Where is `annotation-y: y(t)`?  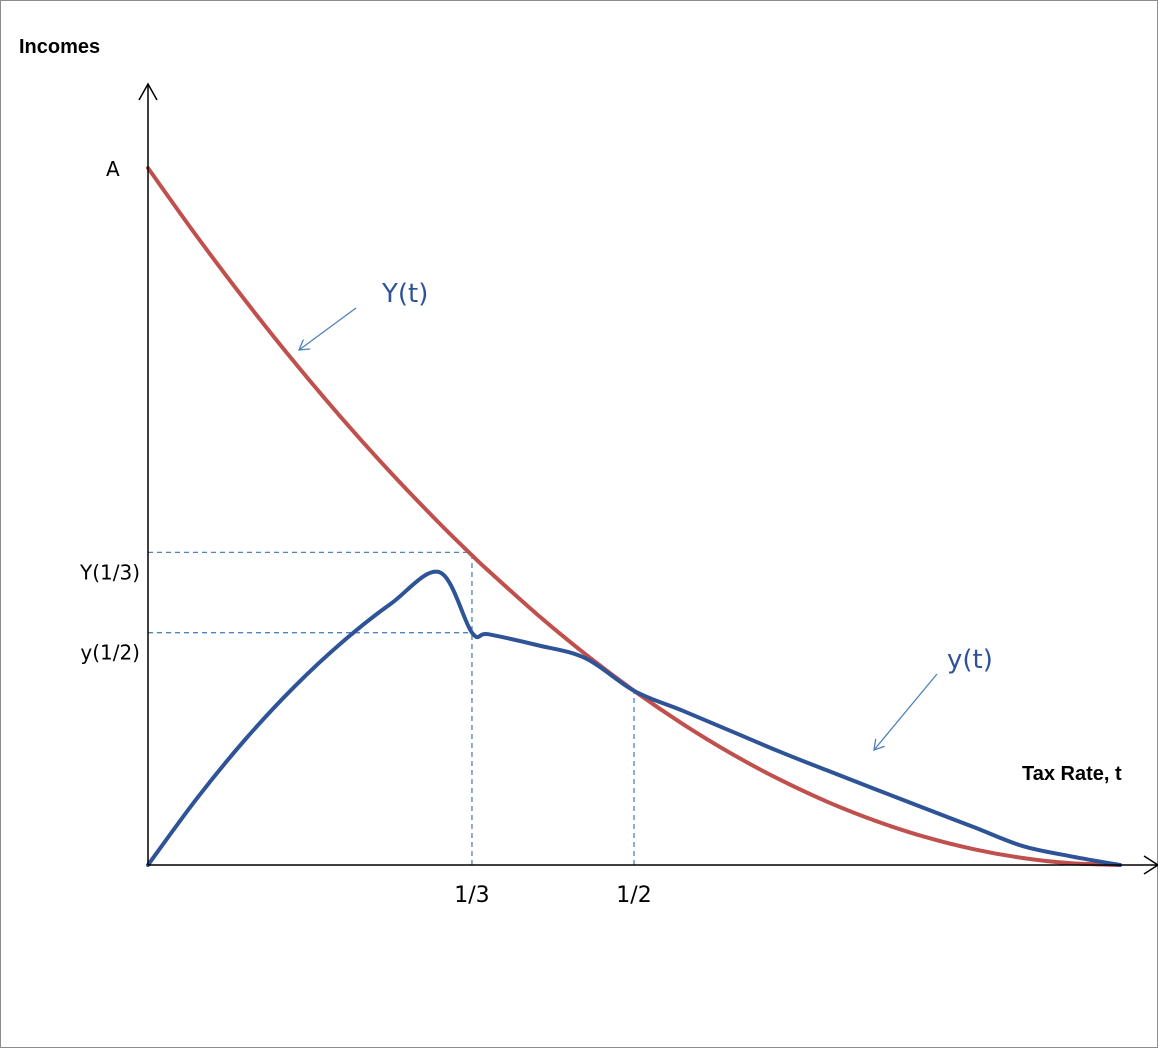 annotation-y: y(t) is located at coordinates (933, 697).